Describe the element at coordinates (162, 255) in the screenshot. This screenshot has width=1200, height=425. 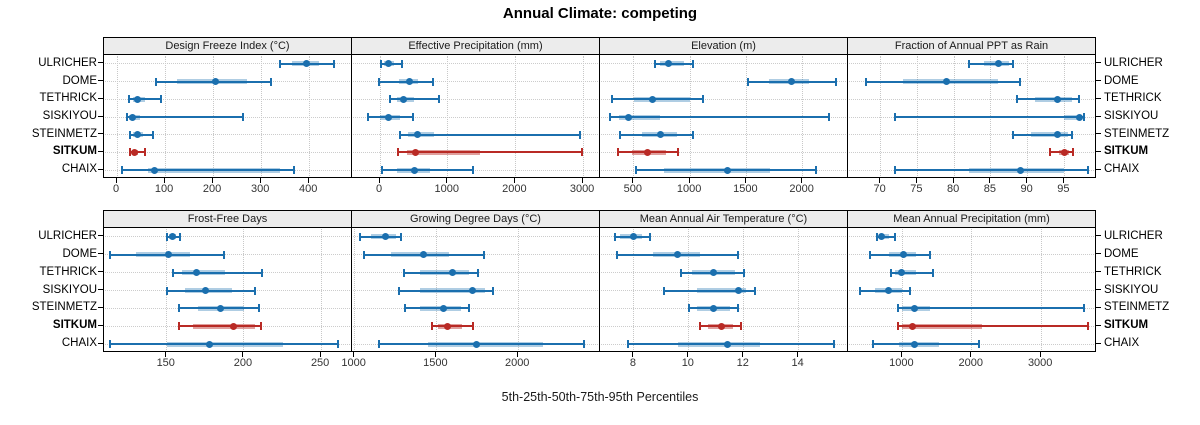
I see `percentile-band-dome` at that location.